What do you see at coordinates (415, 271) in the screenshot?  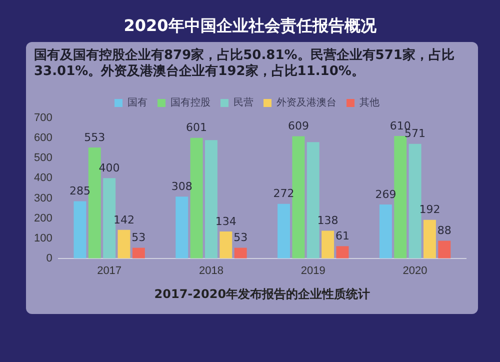 I see `x-tick-label: 2020` at bounding box center [415, 271].